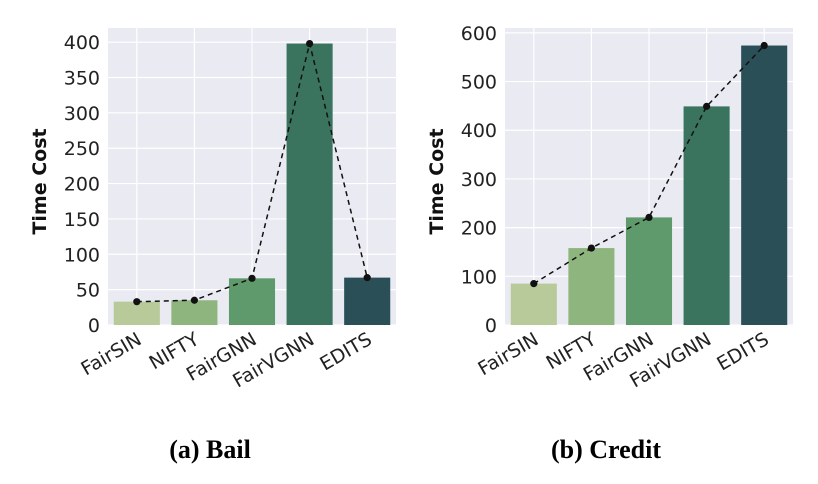 This screenshot has height=484, width=818. Describe the element at coordinates (606, 449) in the screenshot. I see `chart-caption: (b) Credit` at that location.